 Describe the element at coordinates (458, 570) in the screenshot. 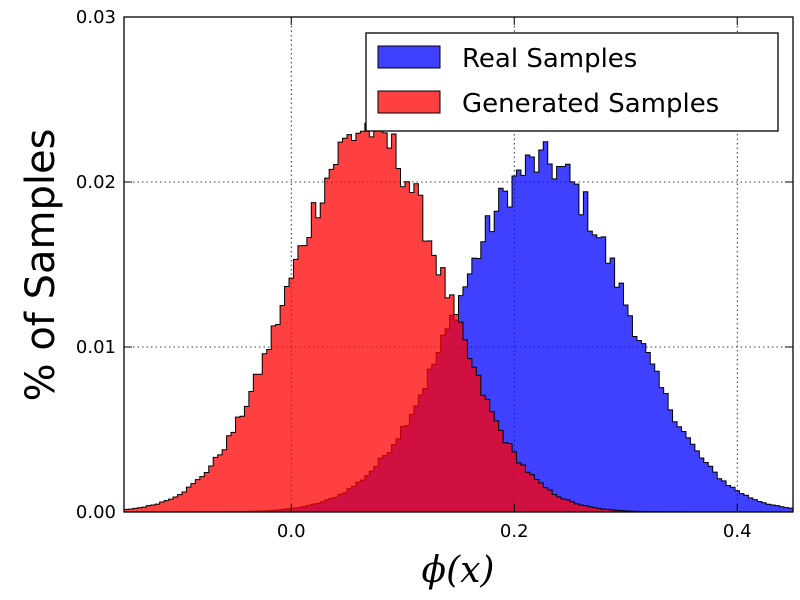

I see `x-axis-label: ϕ(x)` at that location.